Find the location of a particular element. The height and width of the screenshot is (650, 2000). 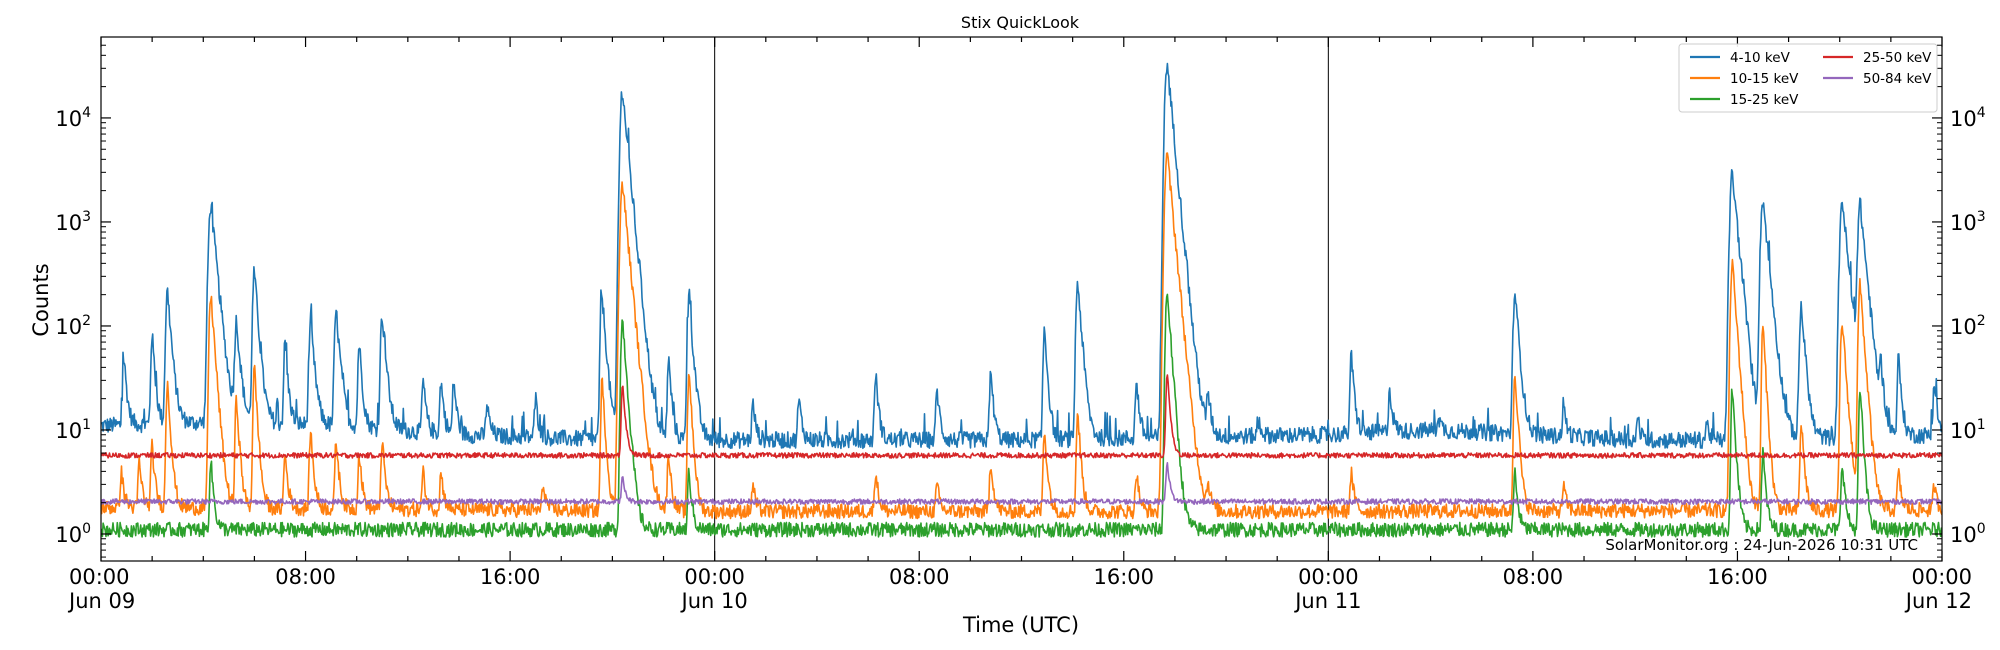

legend-label: 10-15 keV is located at coordinates (1764, 79).